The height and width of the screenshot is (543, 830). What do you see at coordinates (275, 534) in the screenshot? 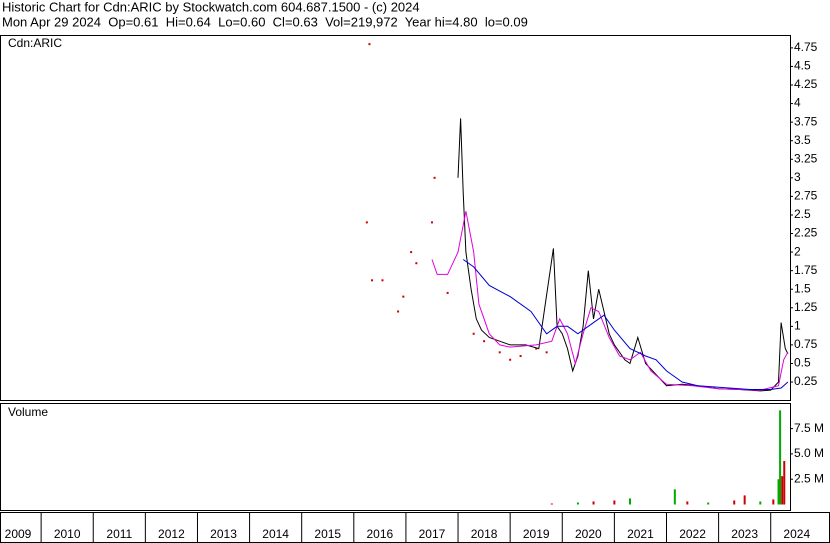
I see `x-tick-label: 2014` at bounding box center [275, 534].